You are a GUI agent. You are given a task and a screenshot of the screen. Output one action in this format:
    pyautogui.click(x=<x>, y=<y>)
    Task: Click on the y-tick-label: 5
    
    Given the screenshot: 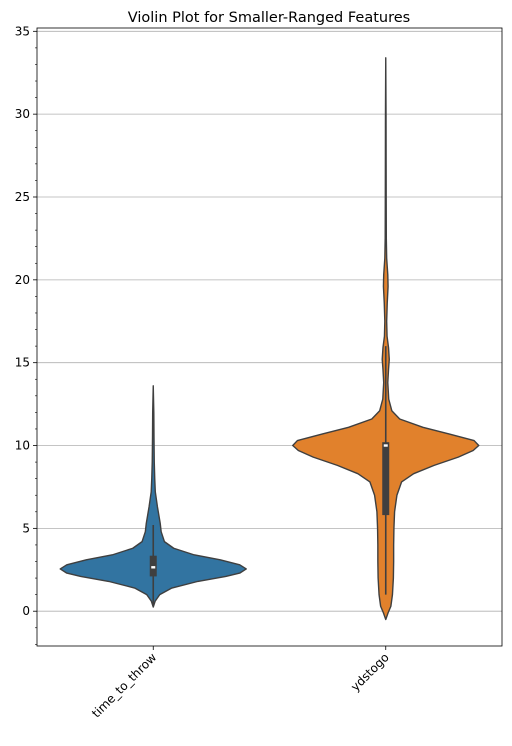 What is the action you would take?
    pyautogui.click(x=26, y=528)
    